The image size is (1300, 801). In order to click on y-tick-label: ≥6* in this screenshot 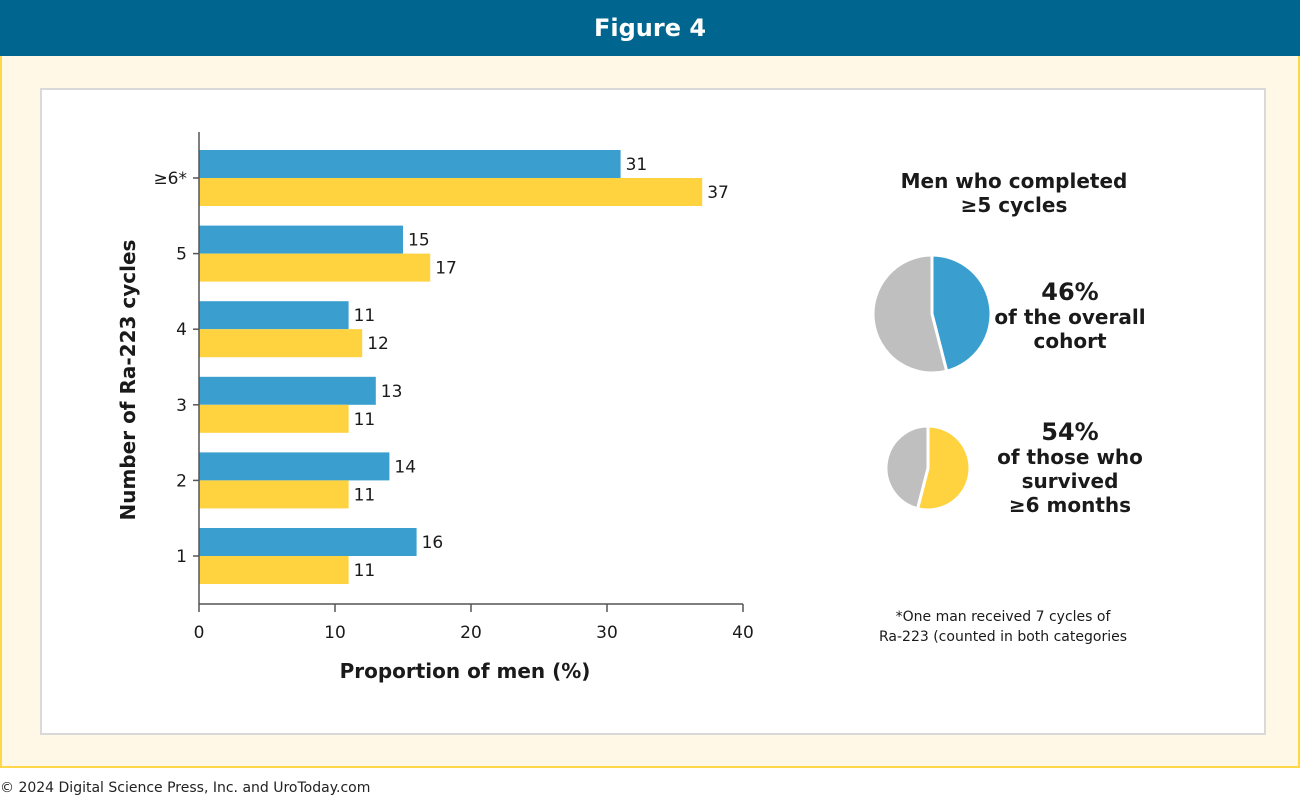, I will do `click(170, 179)`.